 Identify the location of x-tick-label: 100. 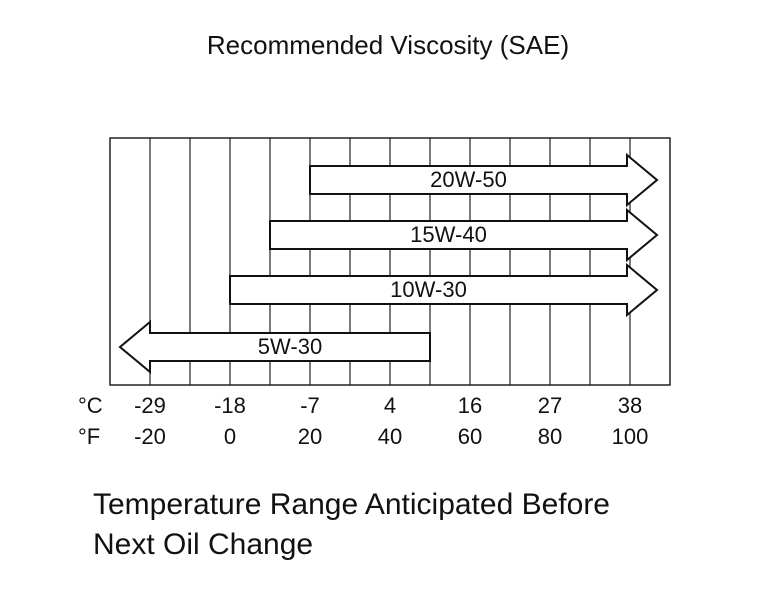
(630, 436).